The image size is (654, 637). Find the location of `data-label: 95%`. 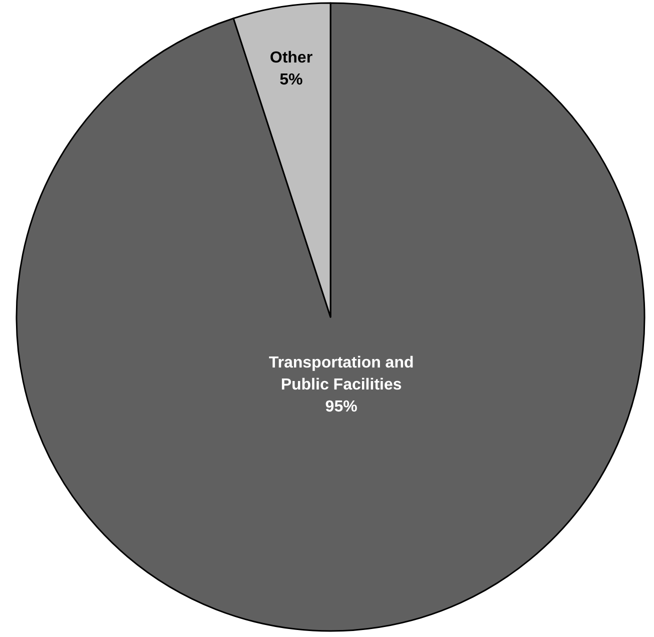

data-label: 95% is located at coordinates (341, 407).